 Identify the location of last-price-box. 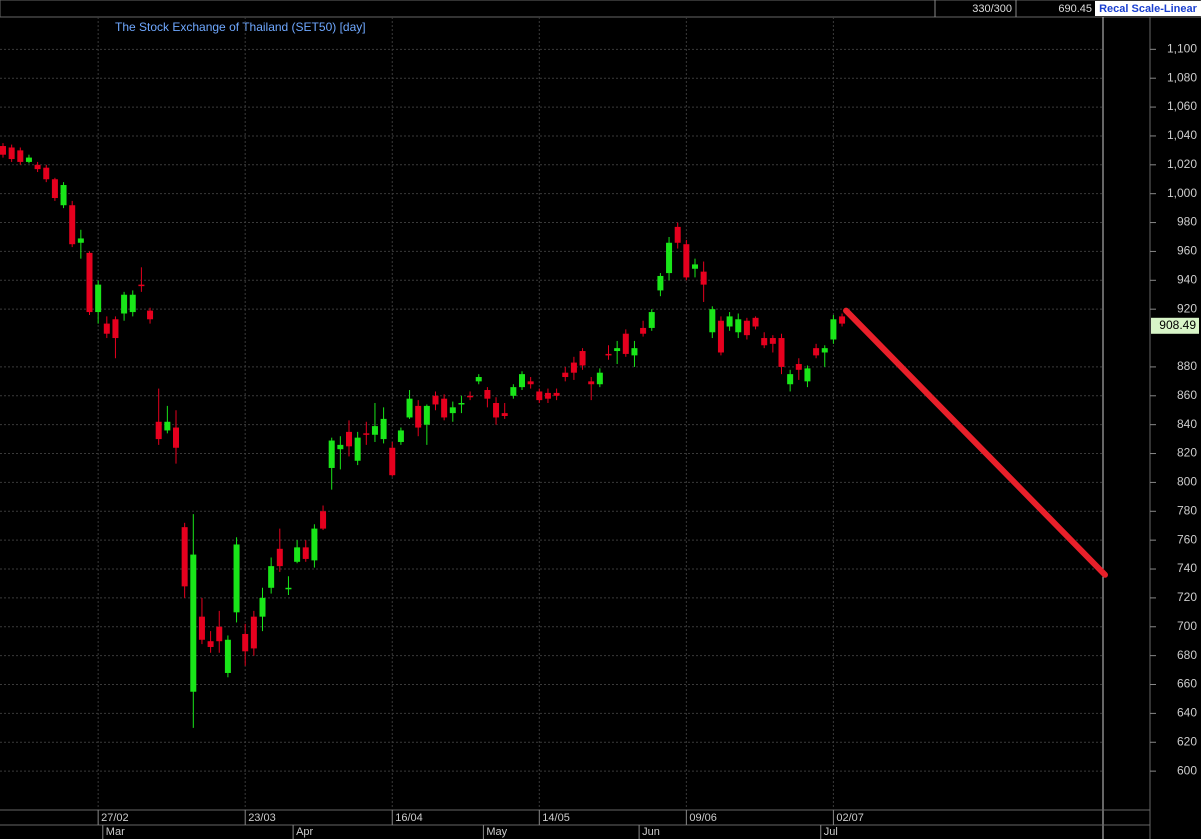
(1175, 325).